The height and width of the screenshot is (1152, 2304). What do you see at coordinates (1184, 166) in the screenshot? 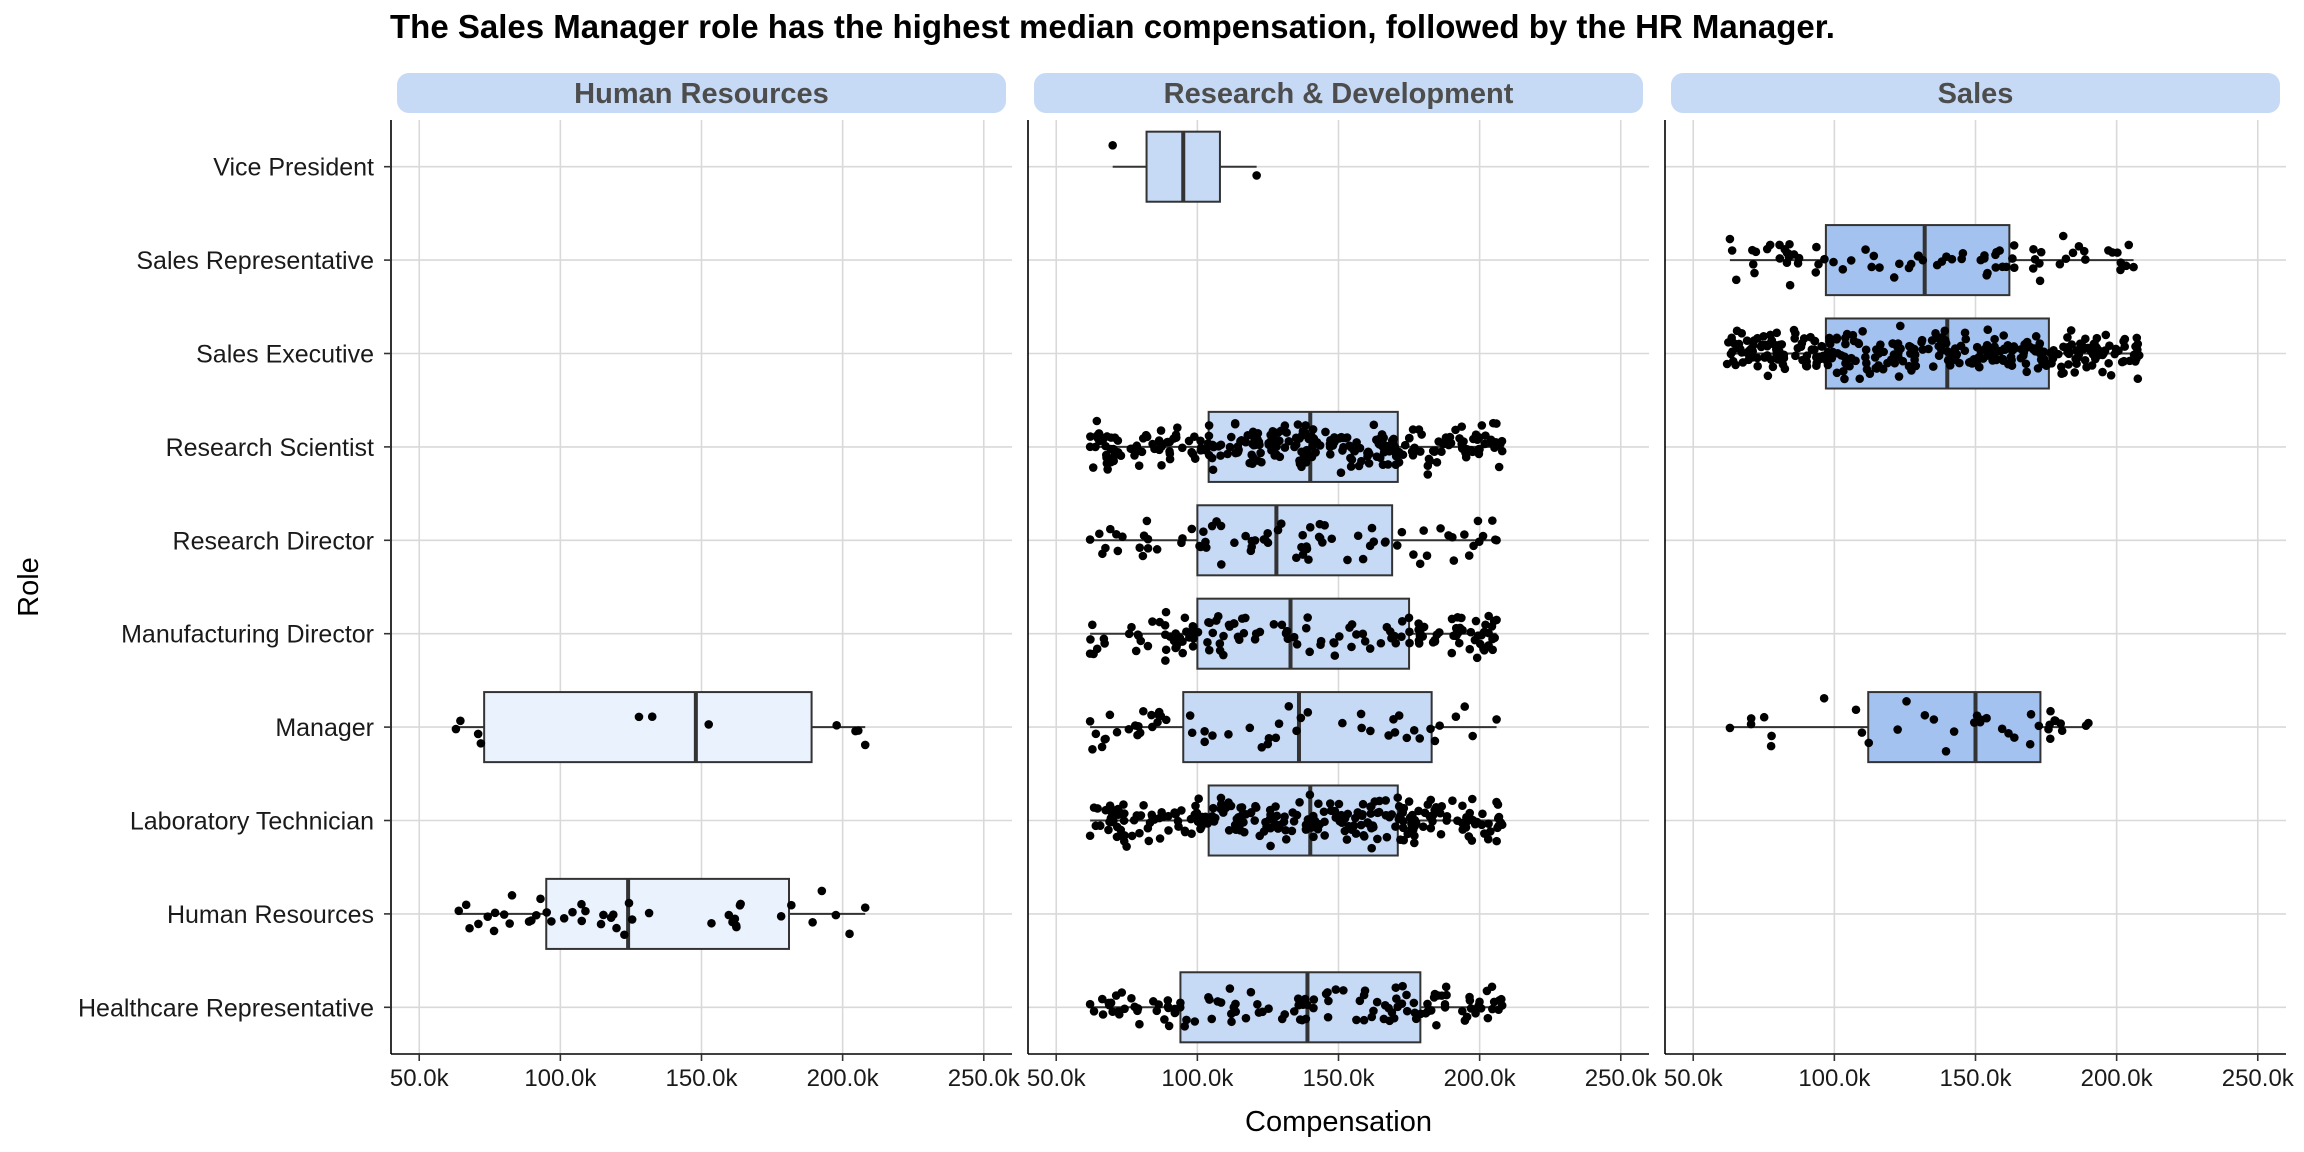
I see `box-research-and-development-vice-president` at bounding box center [1184, 166].